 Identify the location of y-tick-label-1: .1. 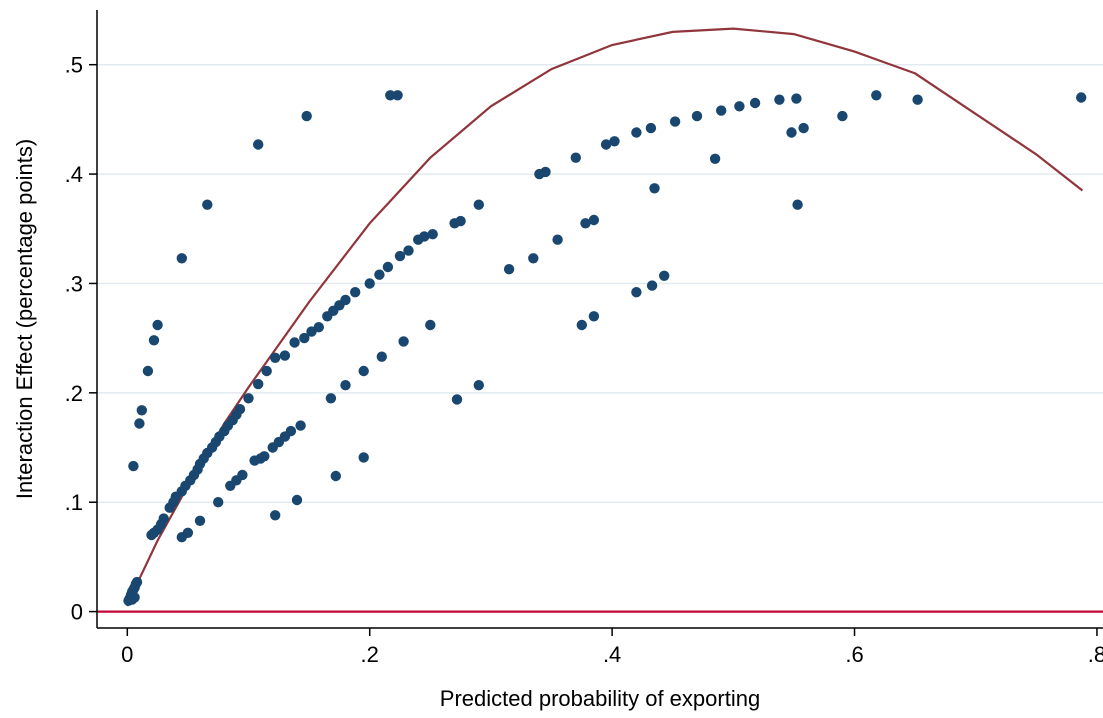
(74, 502).